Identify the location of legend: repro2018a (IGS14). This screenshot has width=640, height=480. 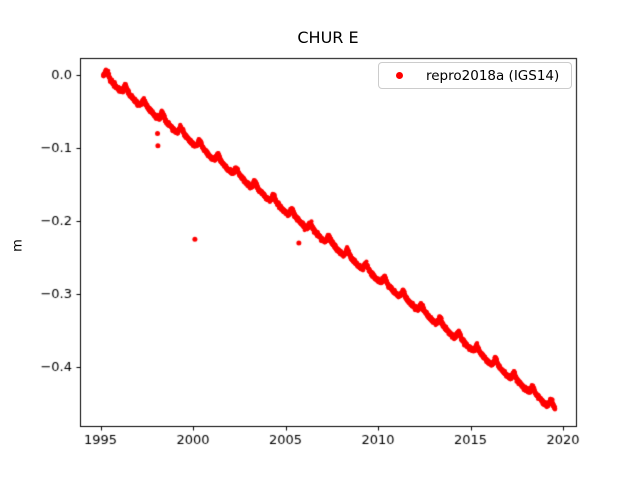
(475, 75).